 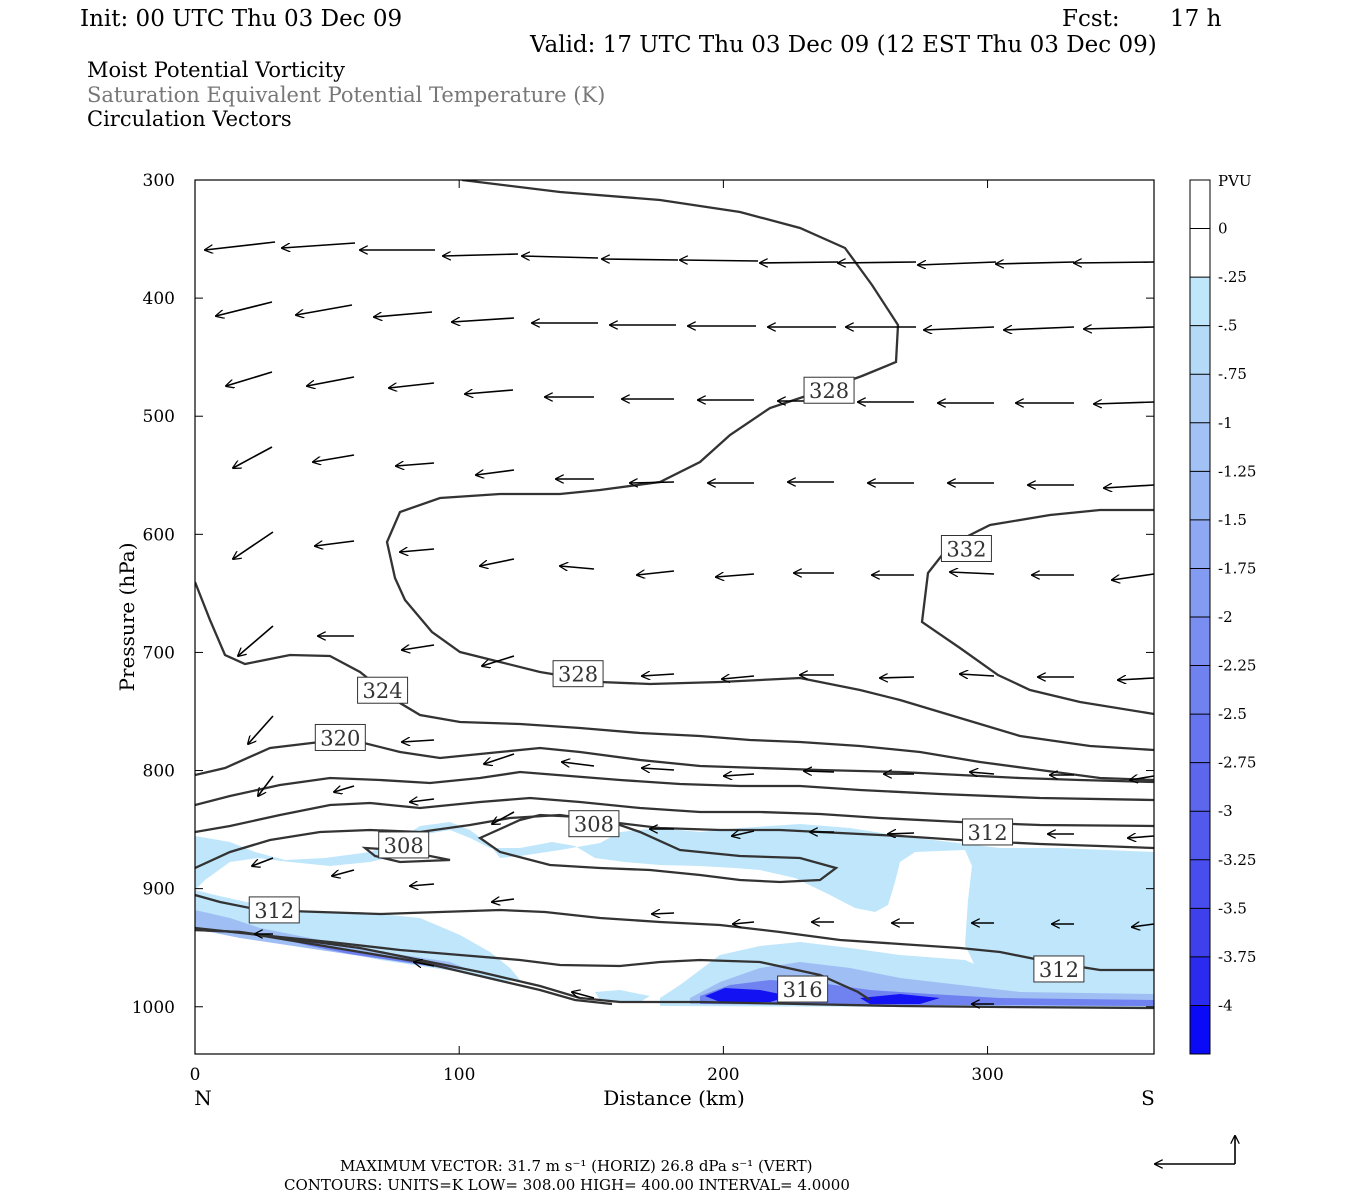 I want to click on x-axis-end-south: S, so click(x=1148, y=1098).